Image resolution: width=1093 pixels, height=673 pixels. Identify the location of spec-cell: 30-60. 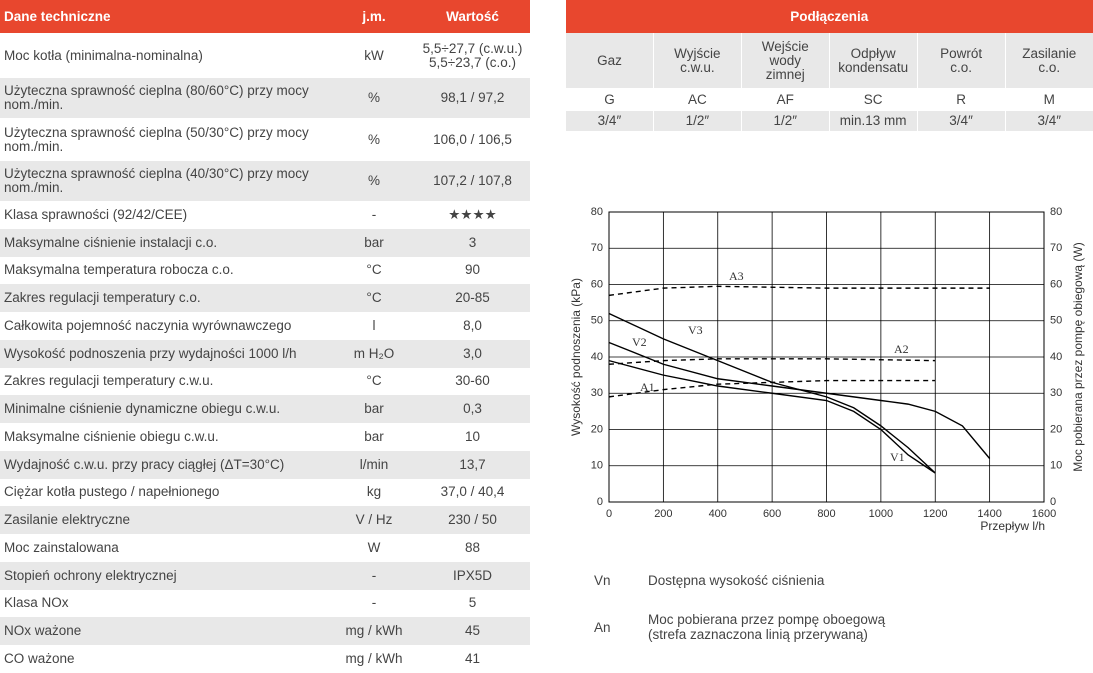
(472, 381).